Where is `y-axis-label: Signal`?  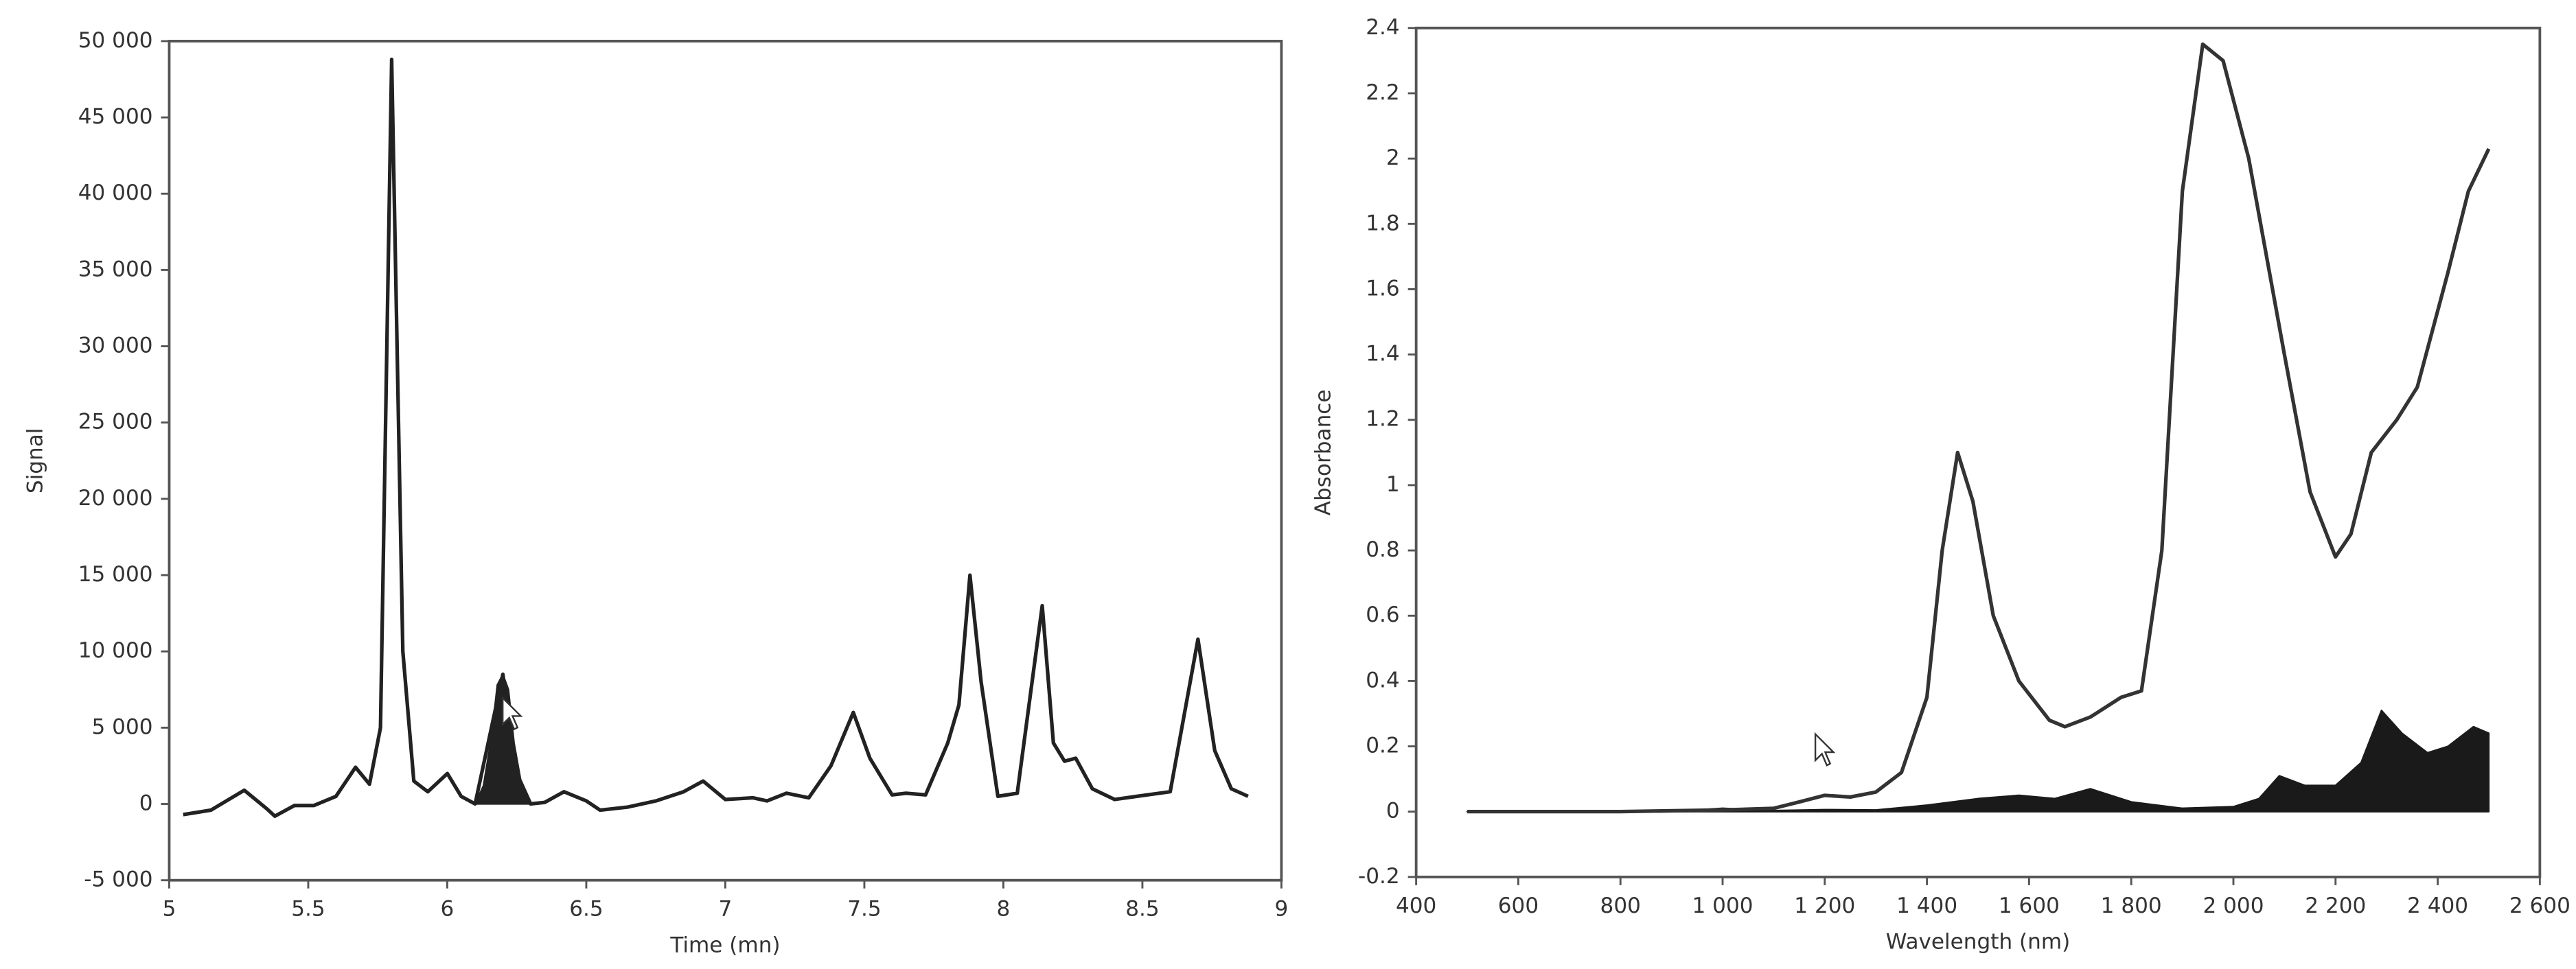
y-axis-label: Signal is located at coordinates (35, 461).